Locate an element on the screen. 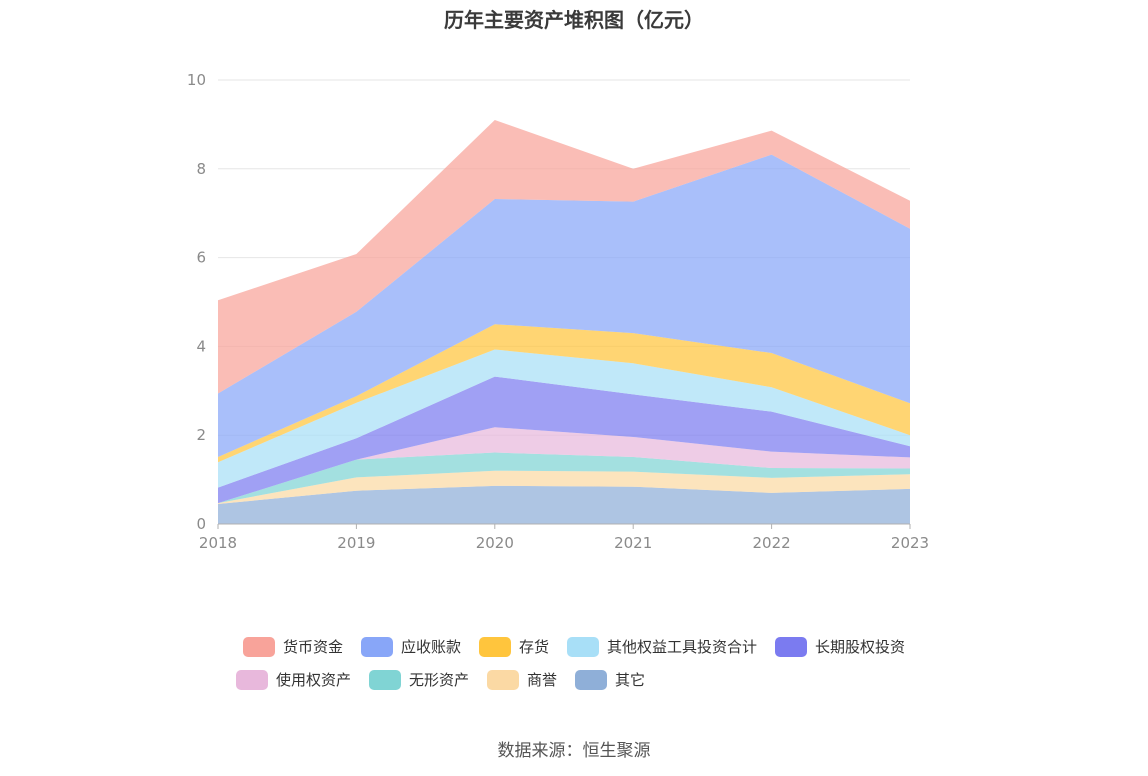 The height and width of the screenshot is (776, 1148). area-series-长期股权投资 is located at coordinates (564, 440).